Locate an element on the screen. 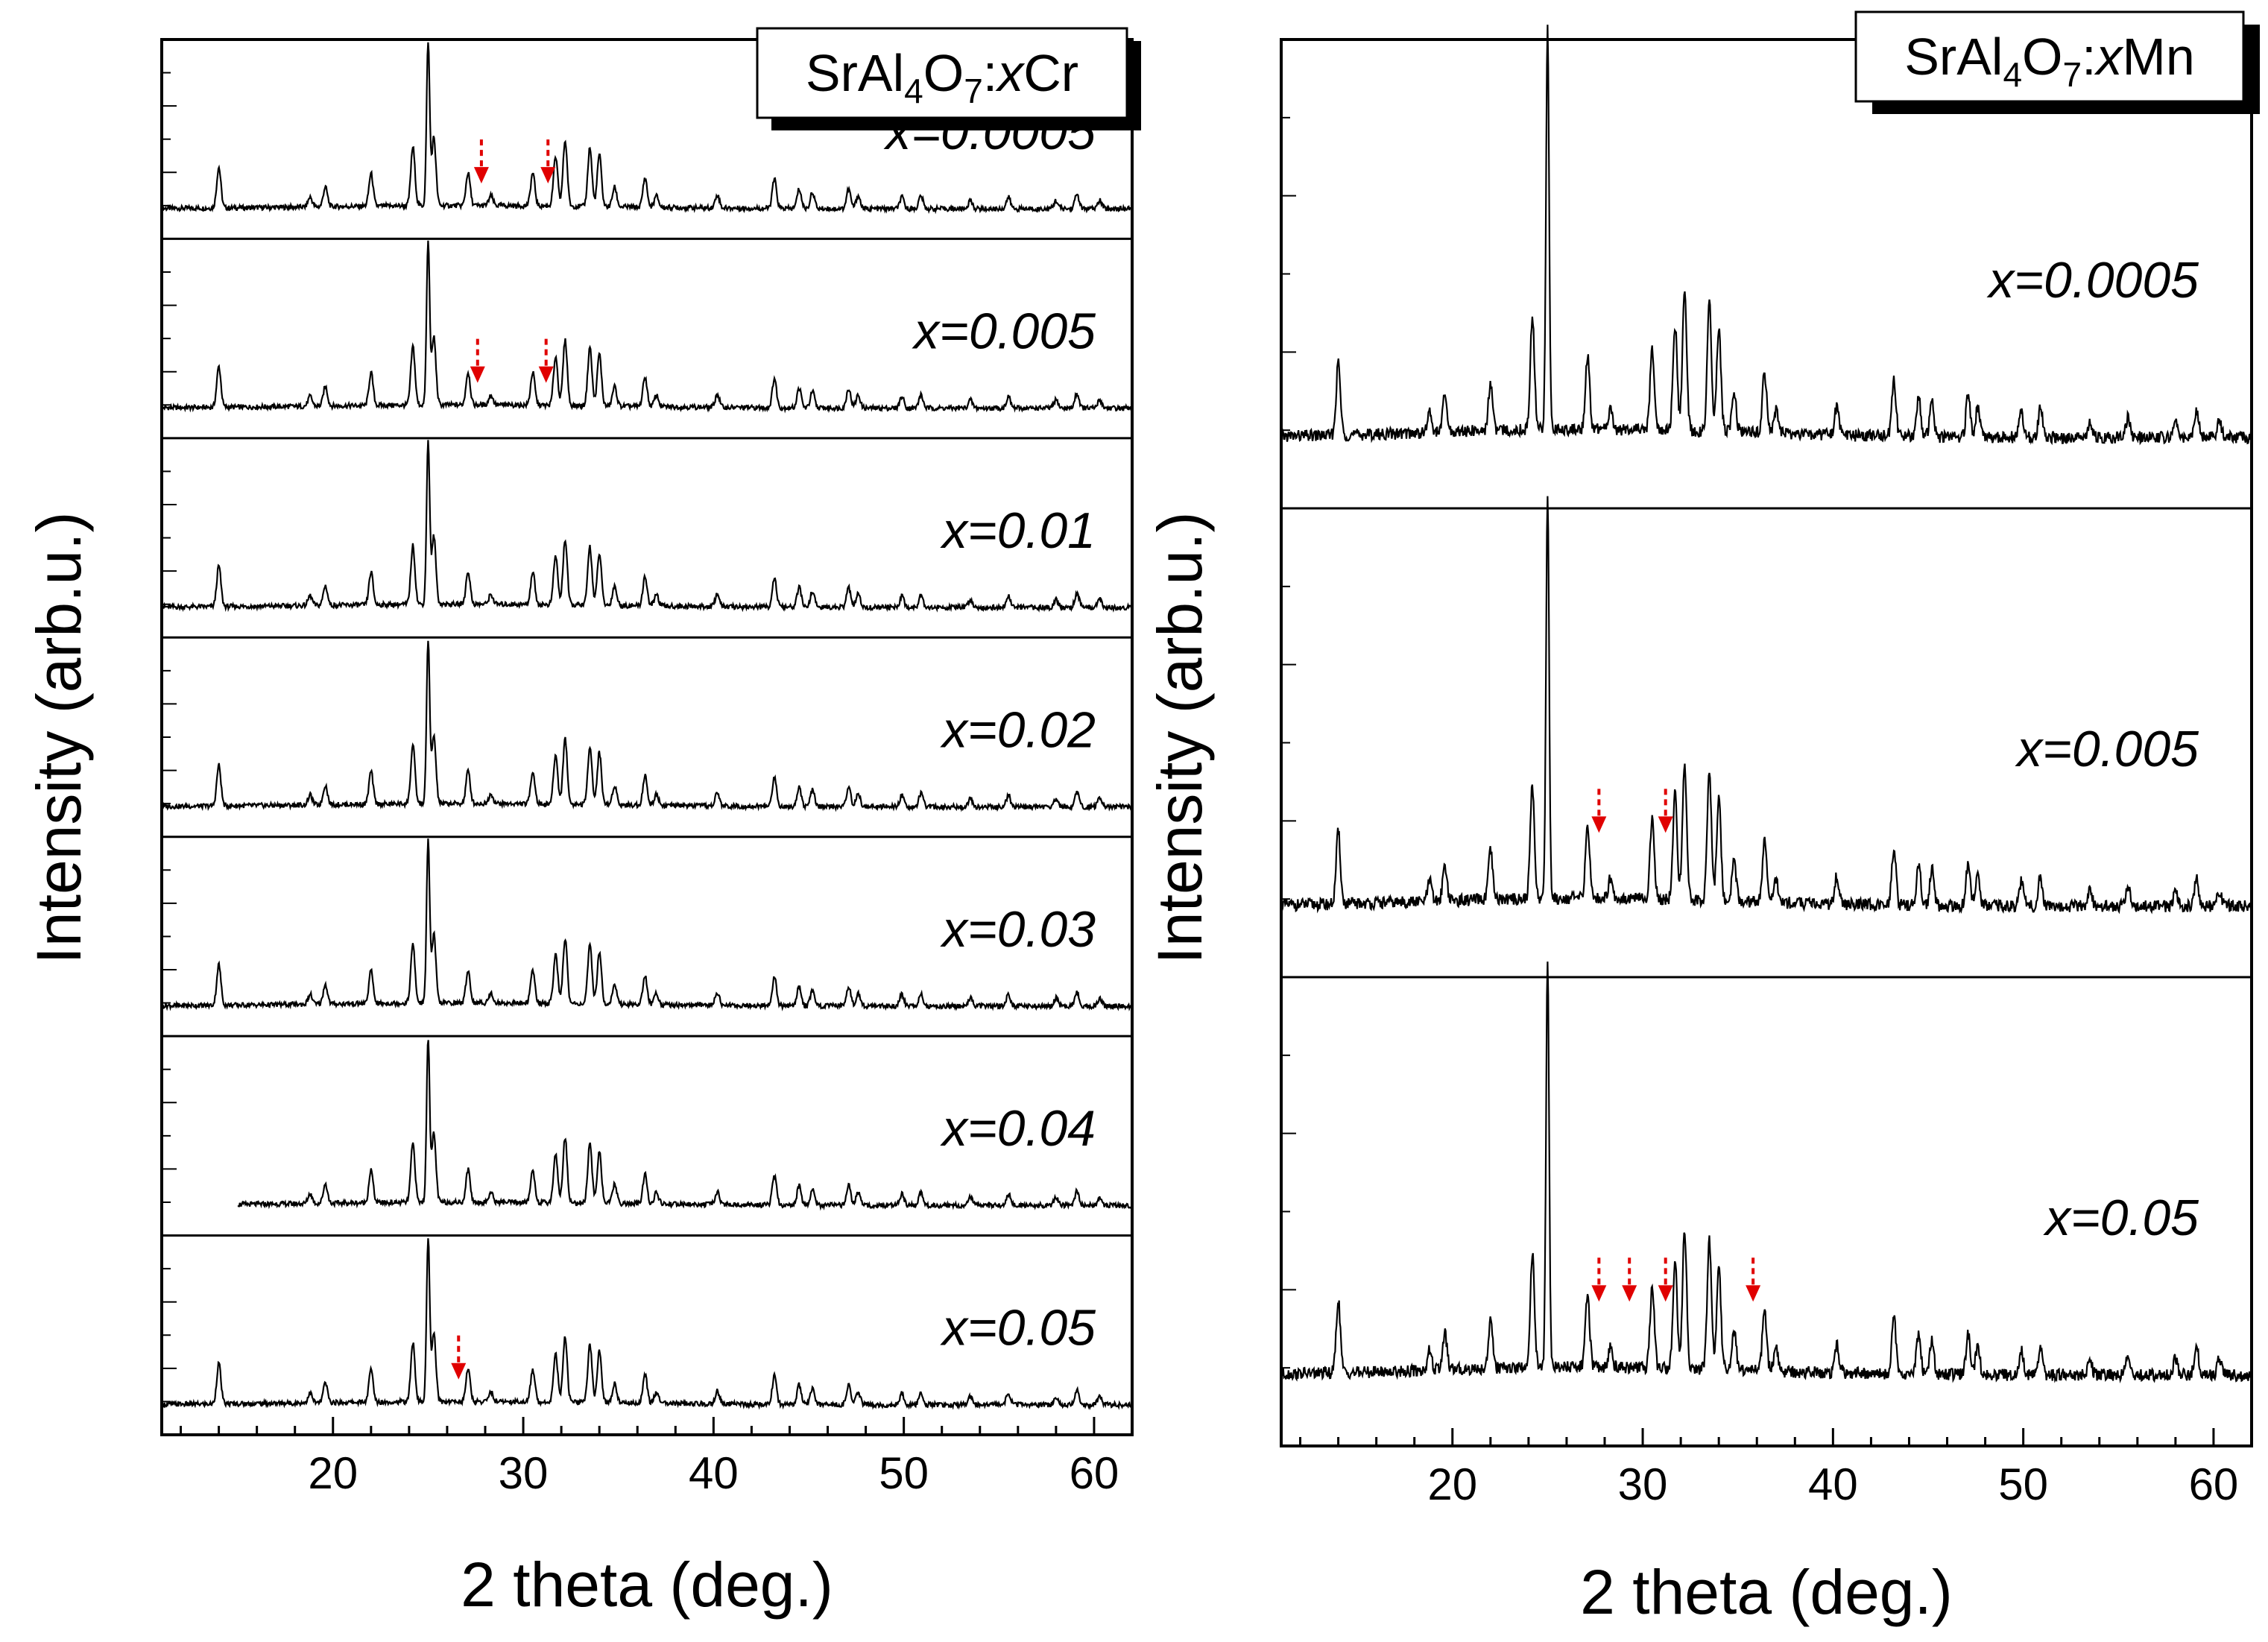 The width and height of the screenshot is (2268, 1642). mn-legend-mid: O is located at coordinates (2042, 57).